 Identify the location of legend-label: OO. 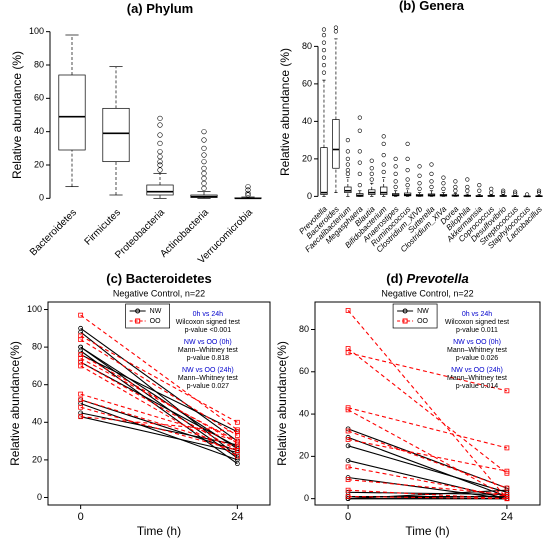
(422, 321).